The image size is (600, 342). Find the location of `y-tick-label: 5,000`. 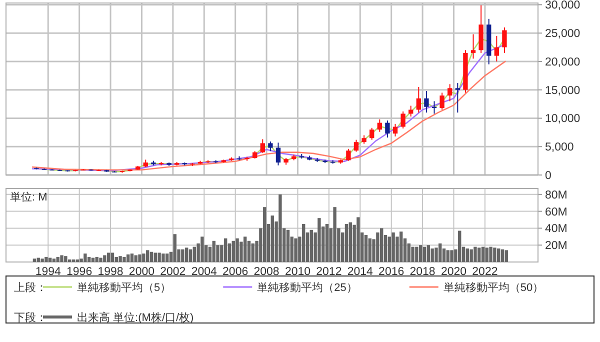

y-tick-label: 5,000 is located at coordinates (559, 148).